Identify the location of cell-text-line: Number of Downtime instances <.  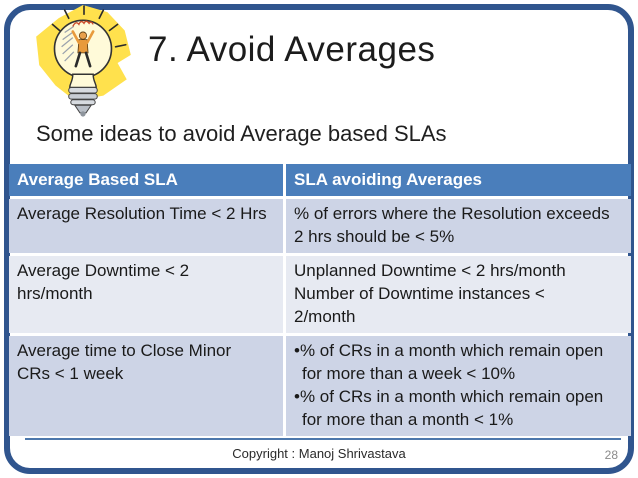
(419, 293).